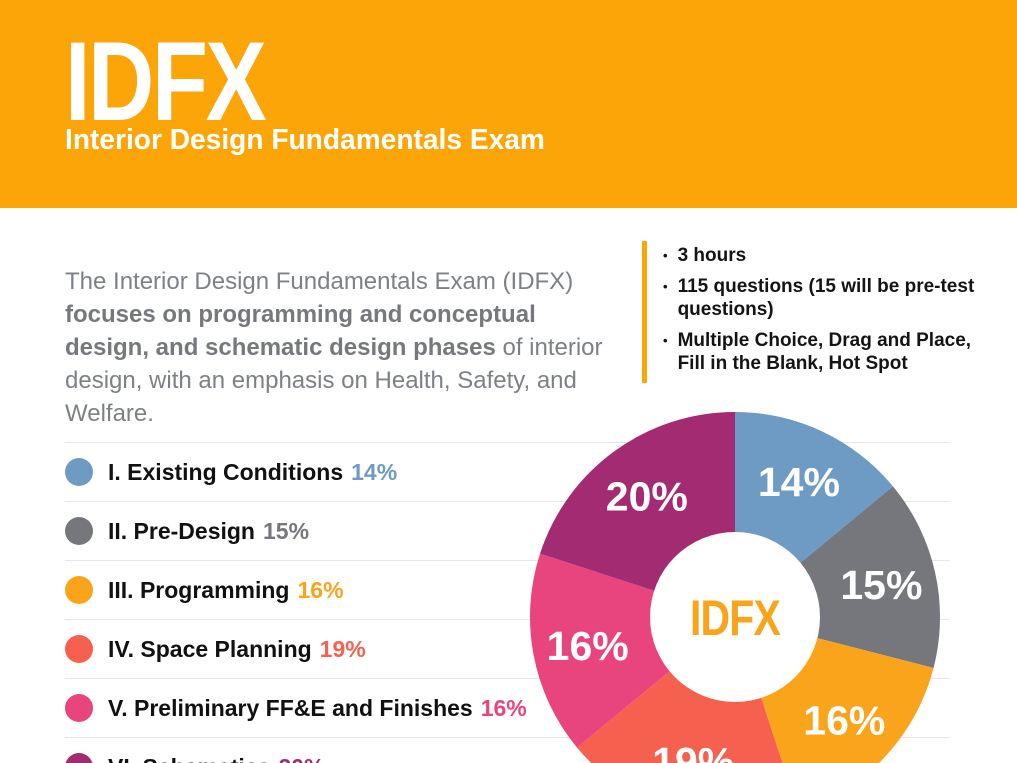  What do you see at coordinates (166, 81) in the screenshot?
I see `page-title: IDFX` at bounding box center [166, 81].